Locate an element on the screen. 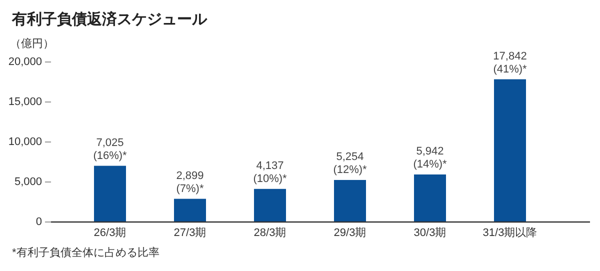  xtick: 26/3期 is located at coordinates (110, 233).